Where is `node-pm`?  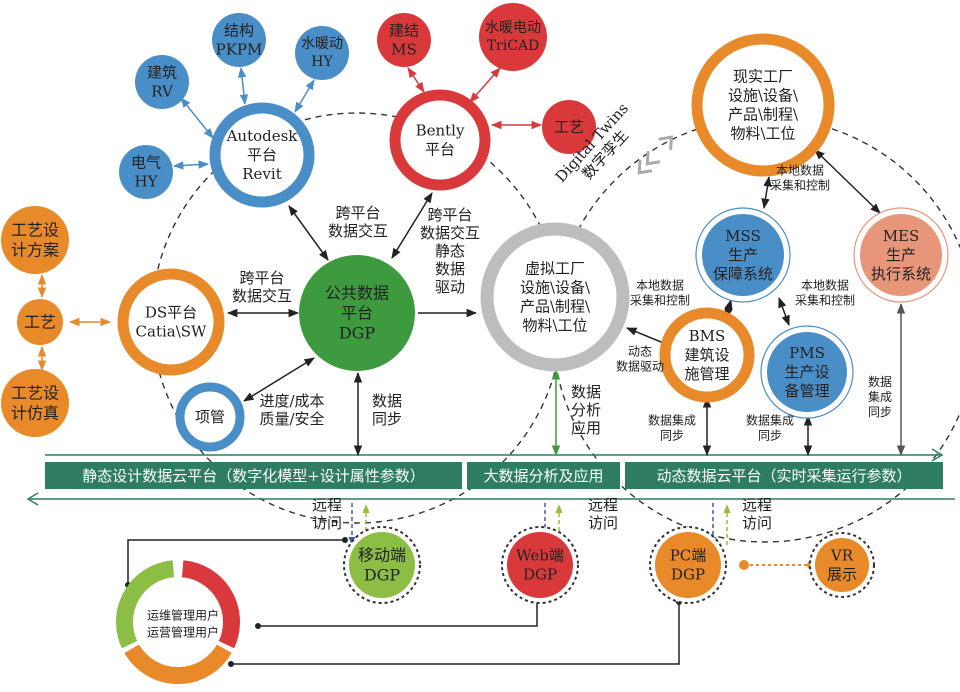 node-pm is located at coordinates (210, 417).